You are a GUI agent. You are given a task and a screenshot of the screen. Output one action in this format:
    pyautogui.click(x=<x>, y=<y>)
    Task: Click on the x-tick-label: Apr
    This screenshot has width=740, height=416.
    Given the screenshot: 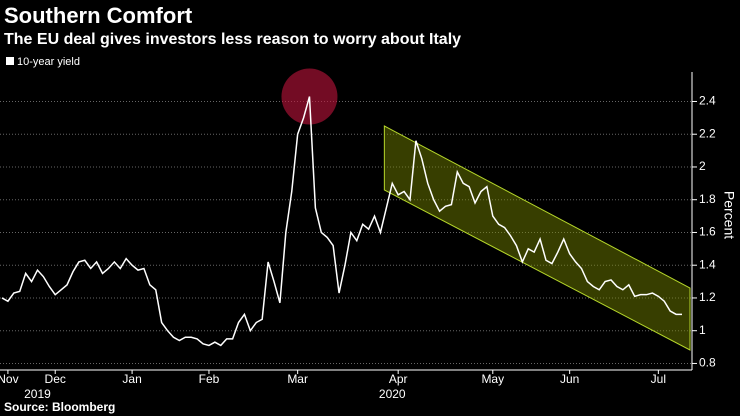 What is the action you would take?
    pyautogui.click(x=398, y=379)
    